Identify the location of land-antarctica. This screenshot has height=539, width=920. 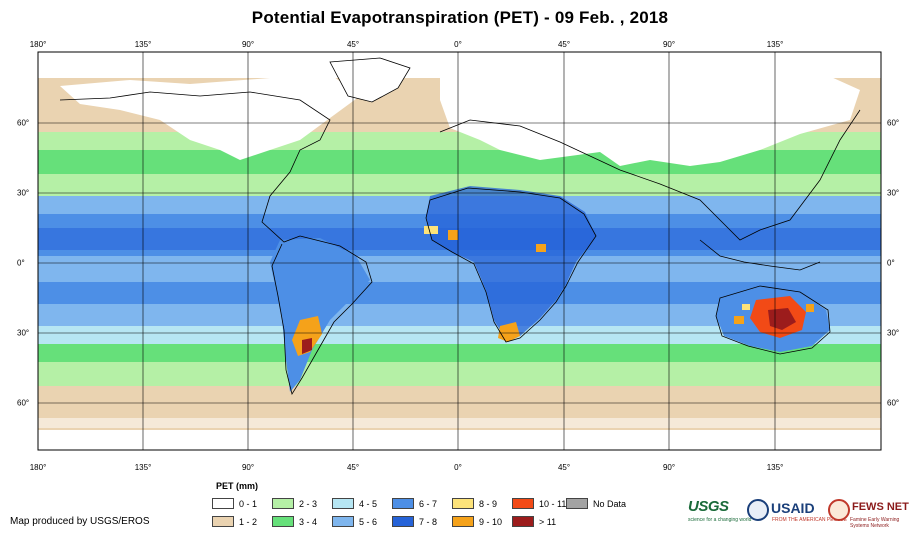
(459, 440).